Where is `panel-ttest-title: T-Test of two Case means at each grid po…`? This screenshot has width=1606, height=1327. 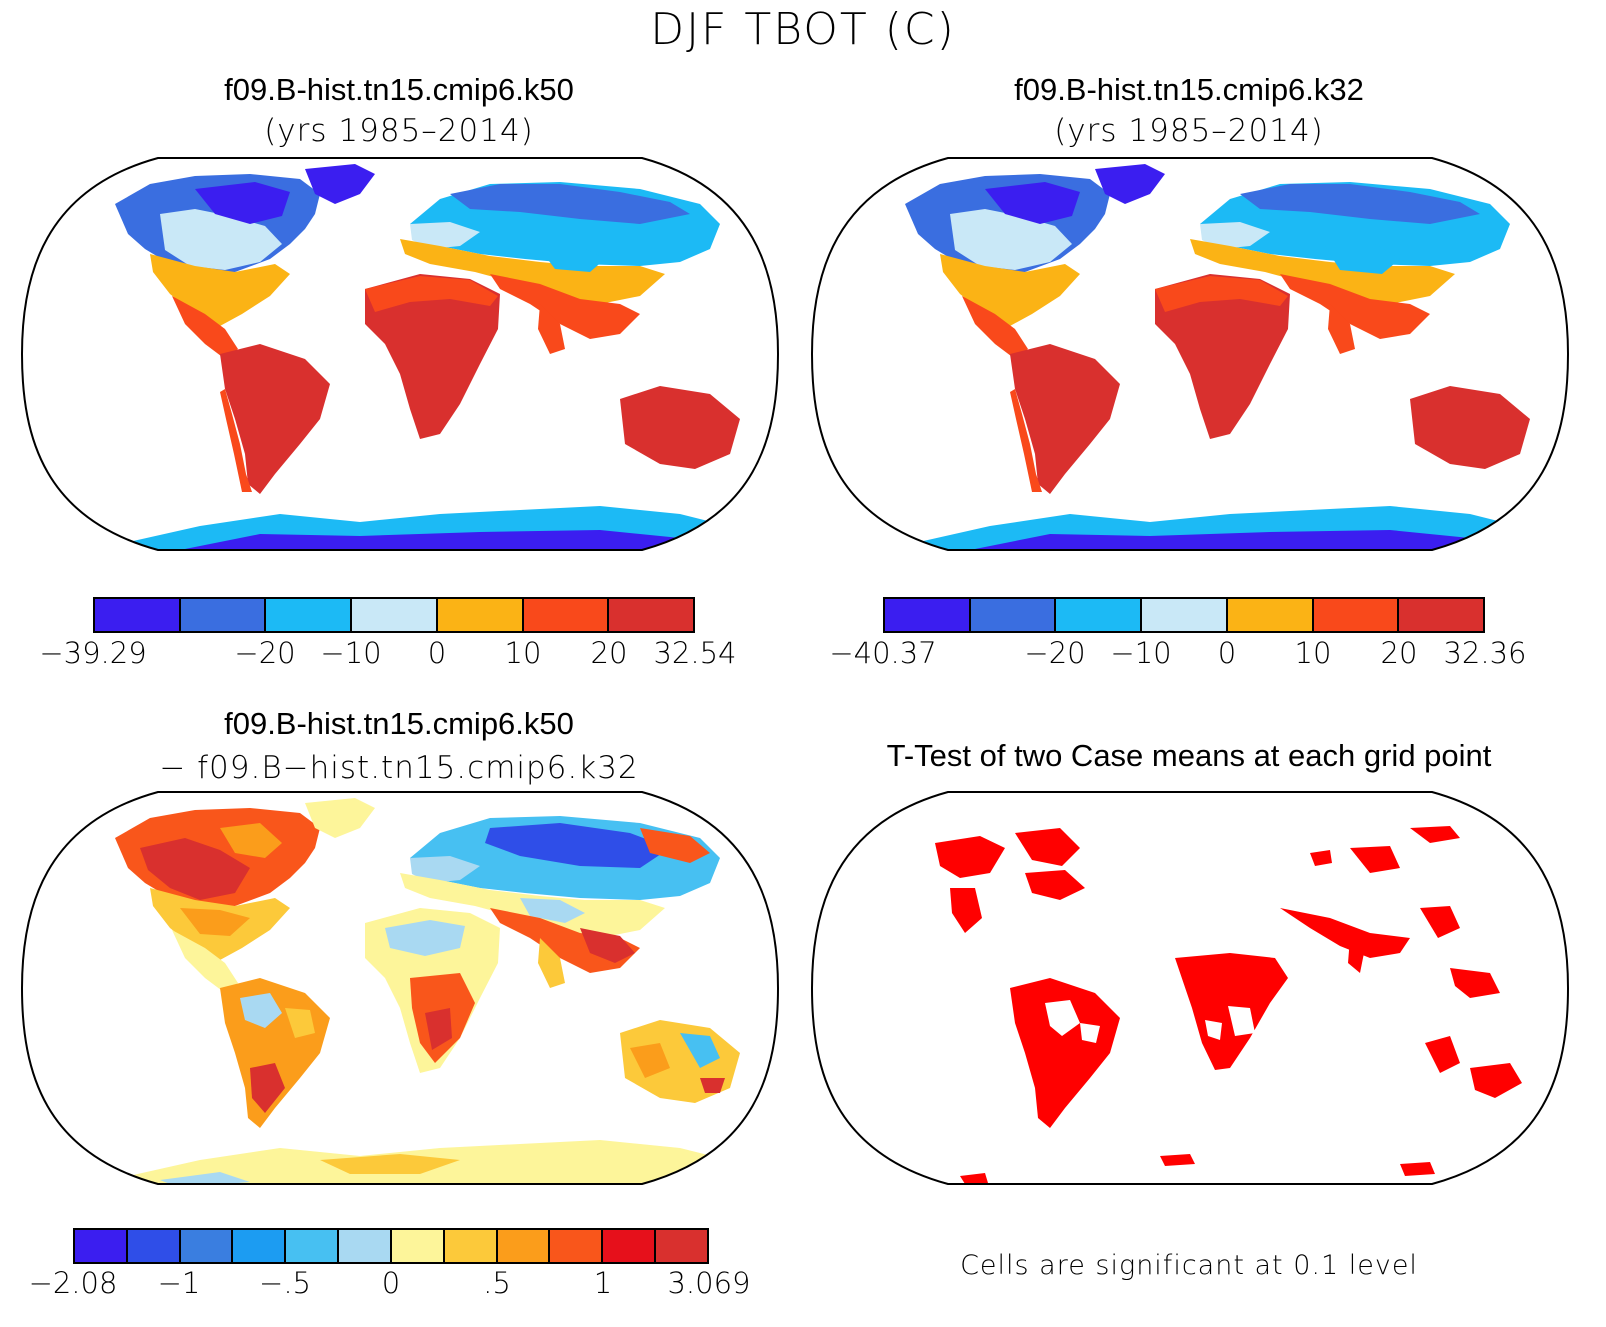 panel-ttest-title: T-Test of two Case means at each grid po… is located at coordinates (1189, 755).